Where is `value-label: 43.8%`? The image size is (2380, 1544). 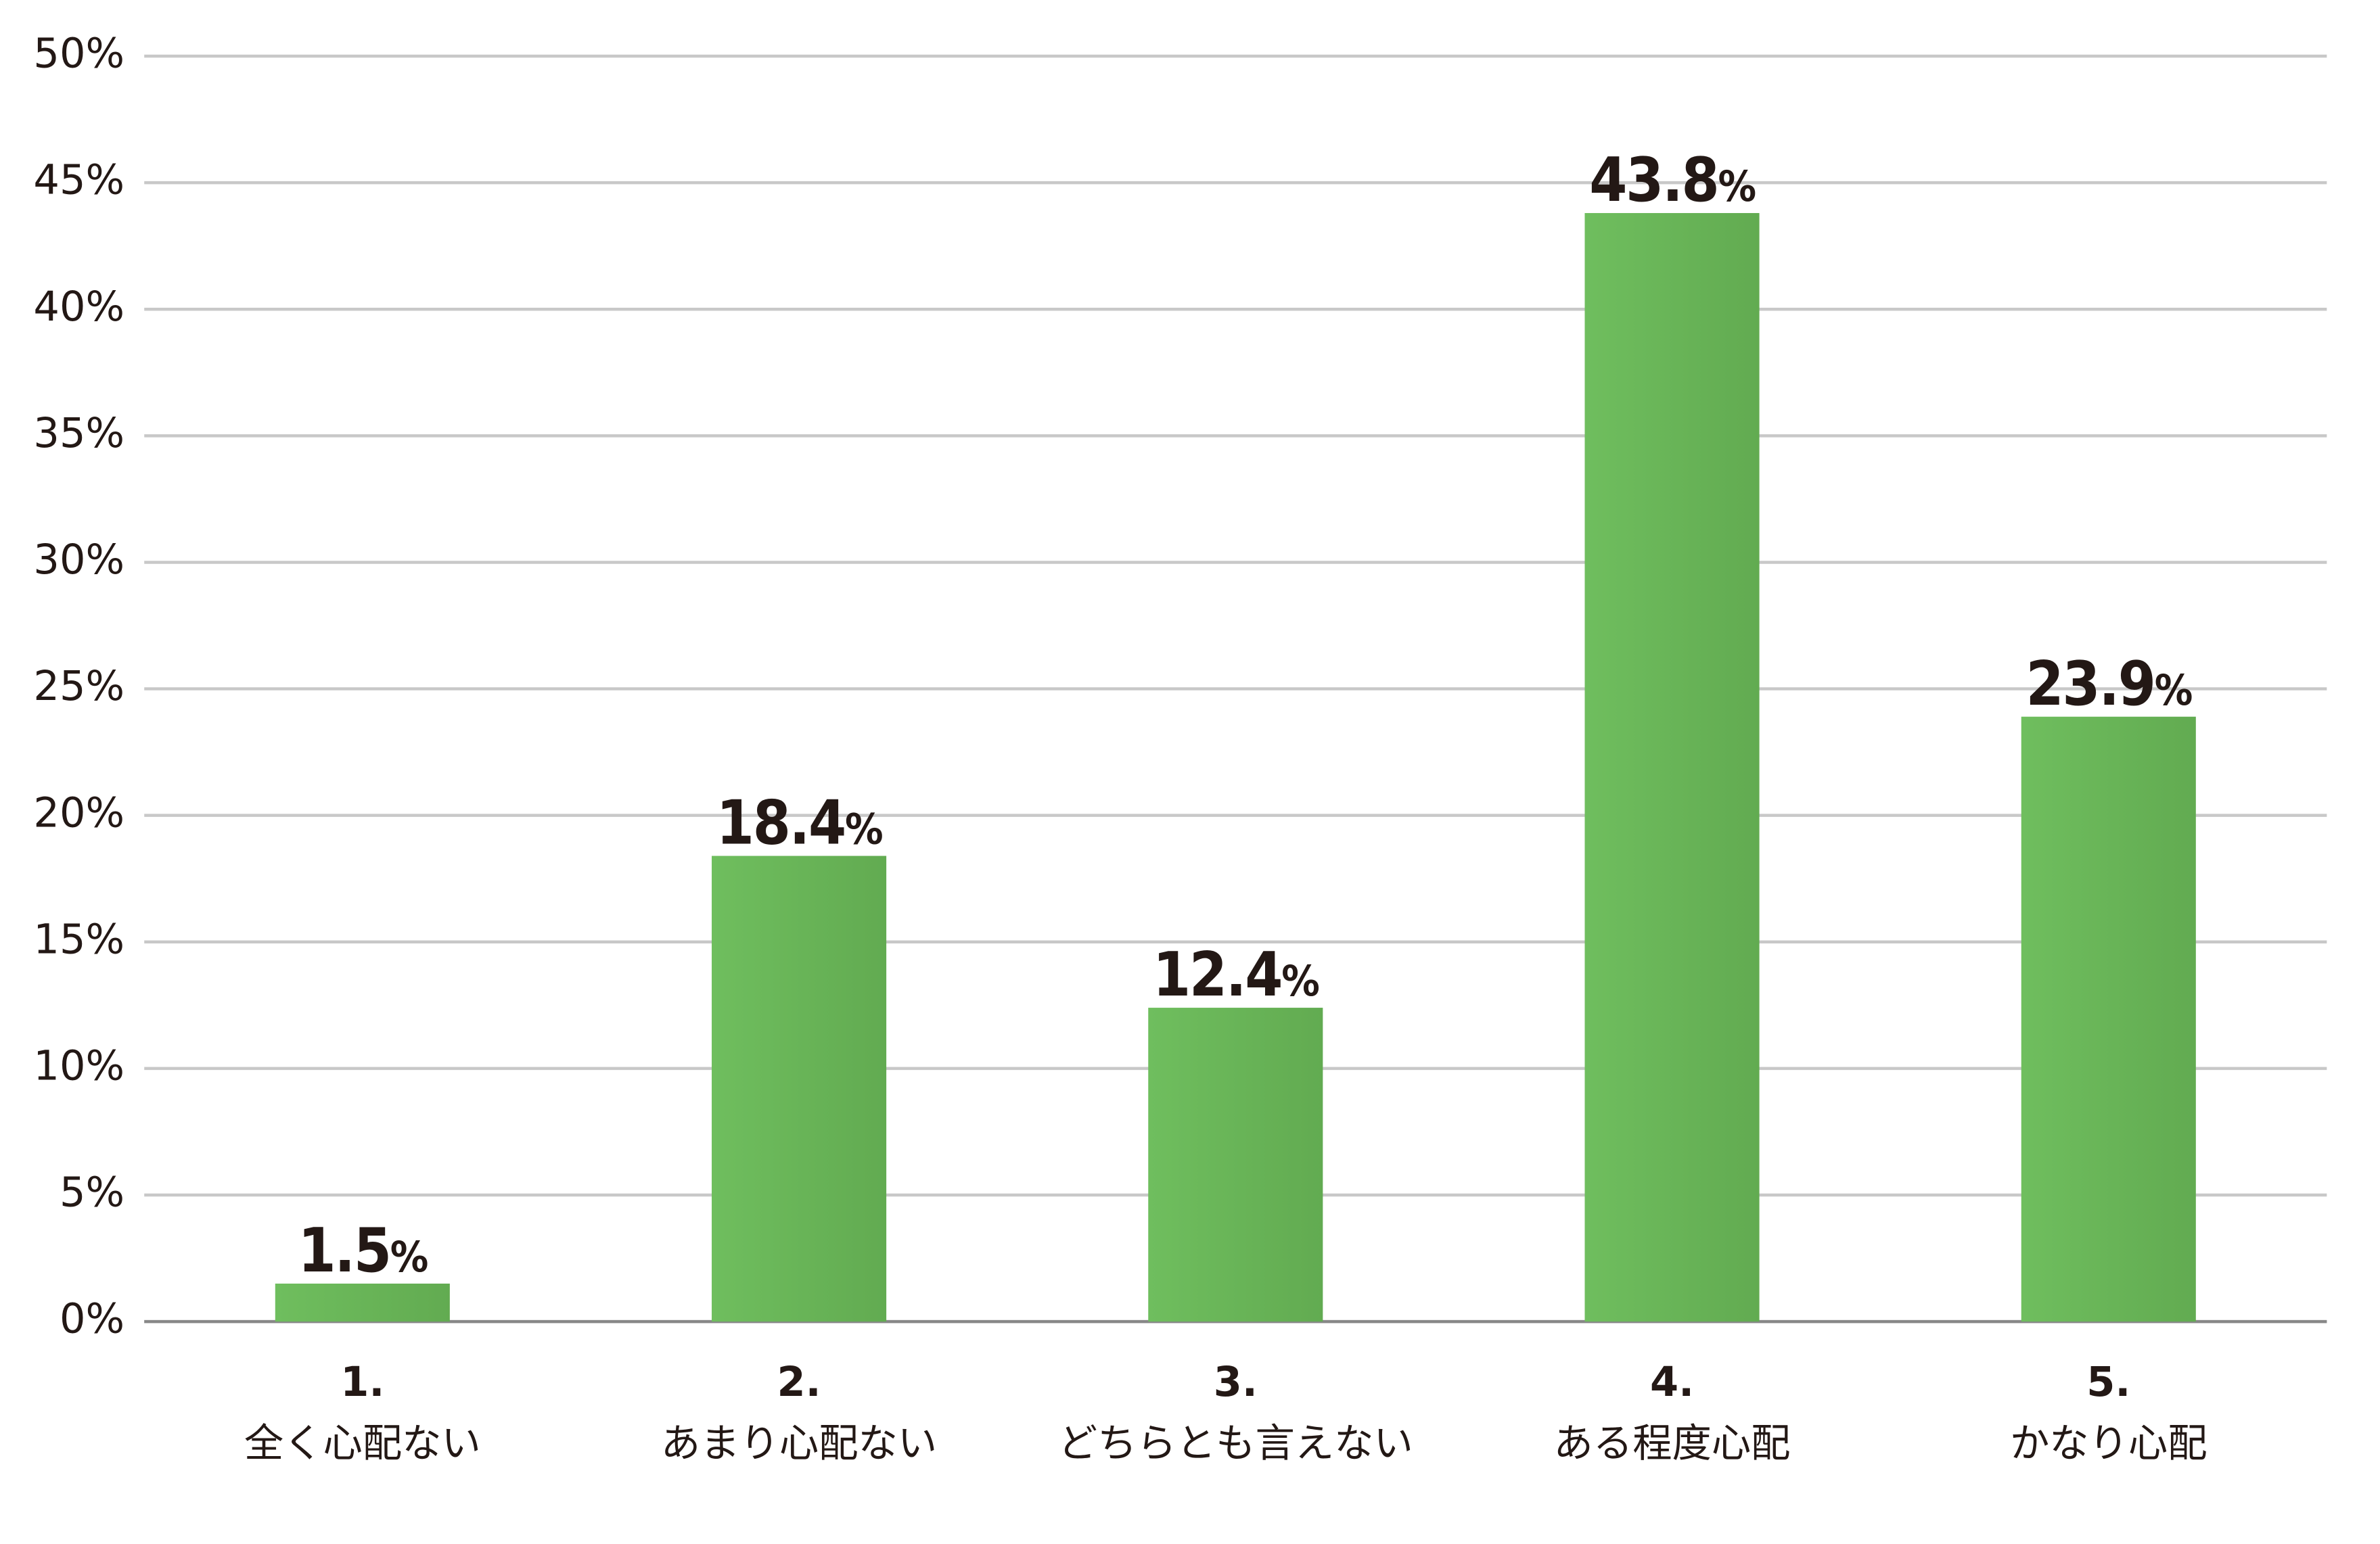 value-label: 43.8% is located at coordinates (1672, 180).